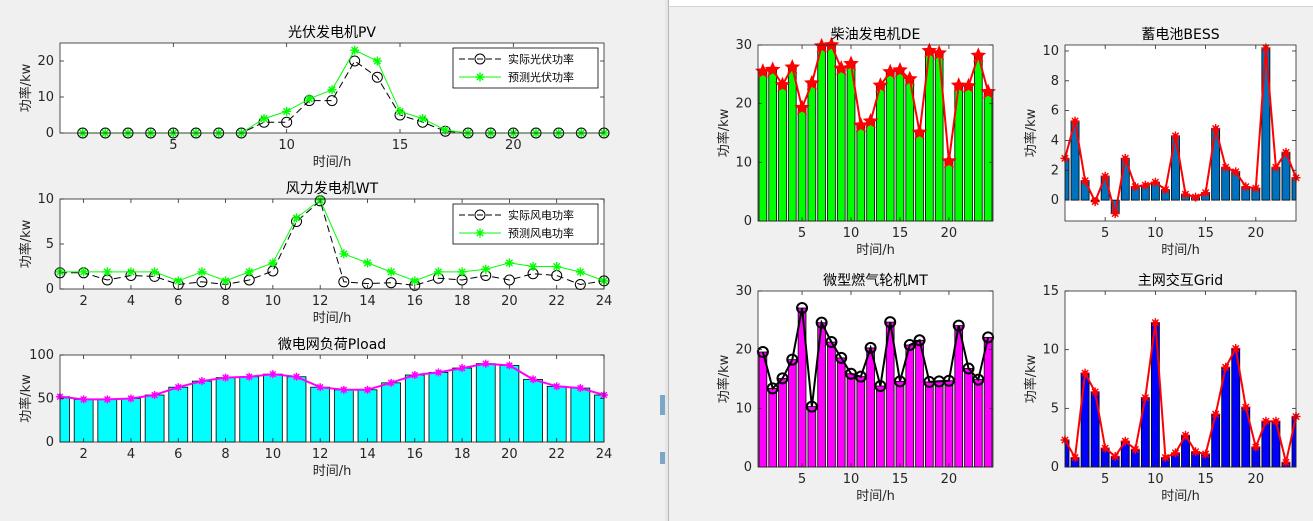 The height and width of the screenshot is (521, 1313). Describe the element at coordinates (662, 458) in the screenshot. I see `window-edge-marker` at that location.